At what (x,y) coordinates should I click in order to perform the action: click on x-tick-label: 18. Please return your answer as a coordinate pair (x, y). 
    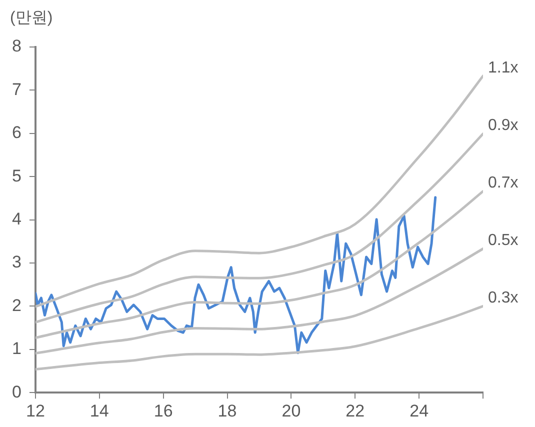
    Looking at the image, I should click on (227, 410).